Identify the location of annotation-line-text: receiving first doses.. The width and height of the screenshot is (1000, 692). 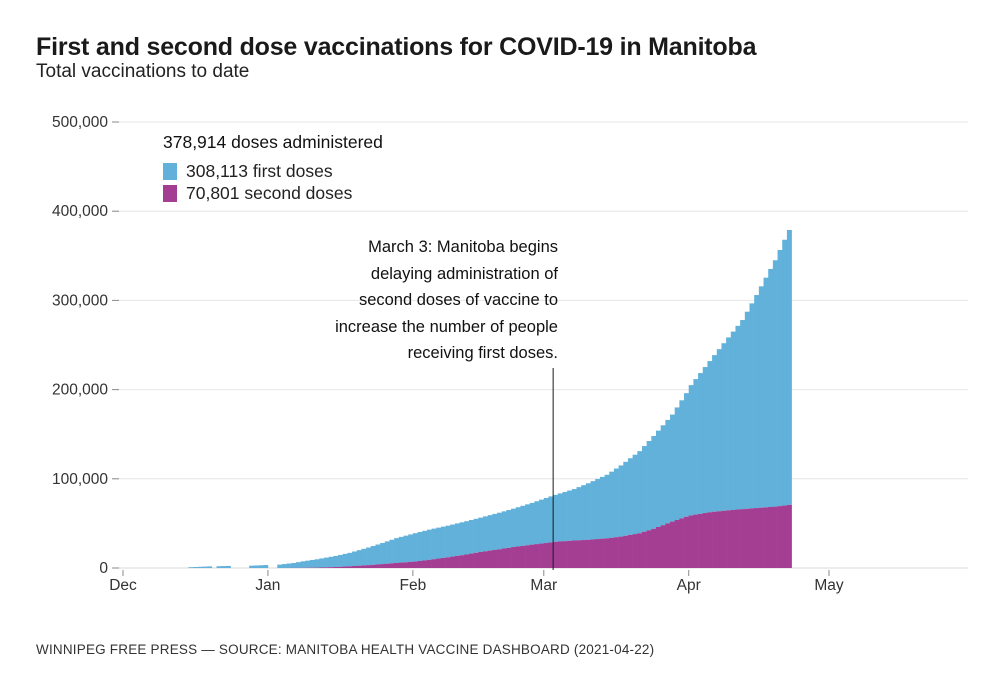
(482, 353).